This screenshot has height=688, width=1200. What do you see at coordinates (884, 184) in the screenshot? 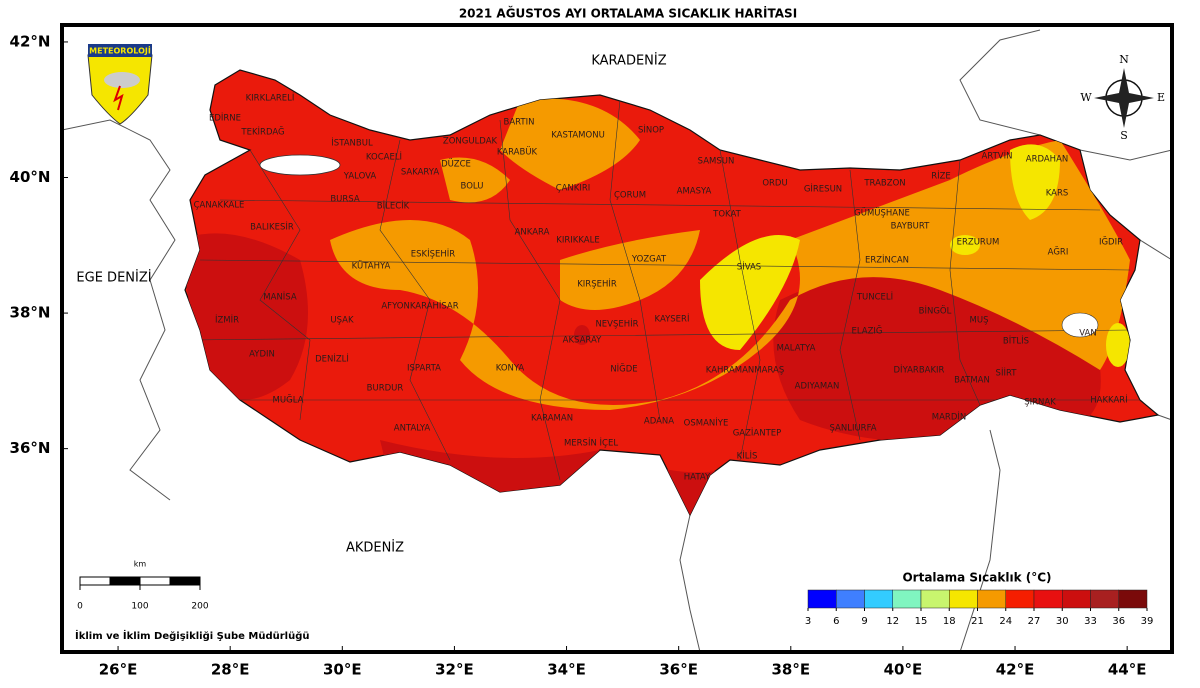
I see `province-label: TRABZON` at bounding box center [884, 184].